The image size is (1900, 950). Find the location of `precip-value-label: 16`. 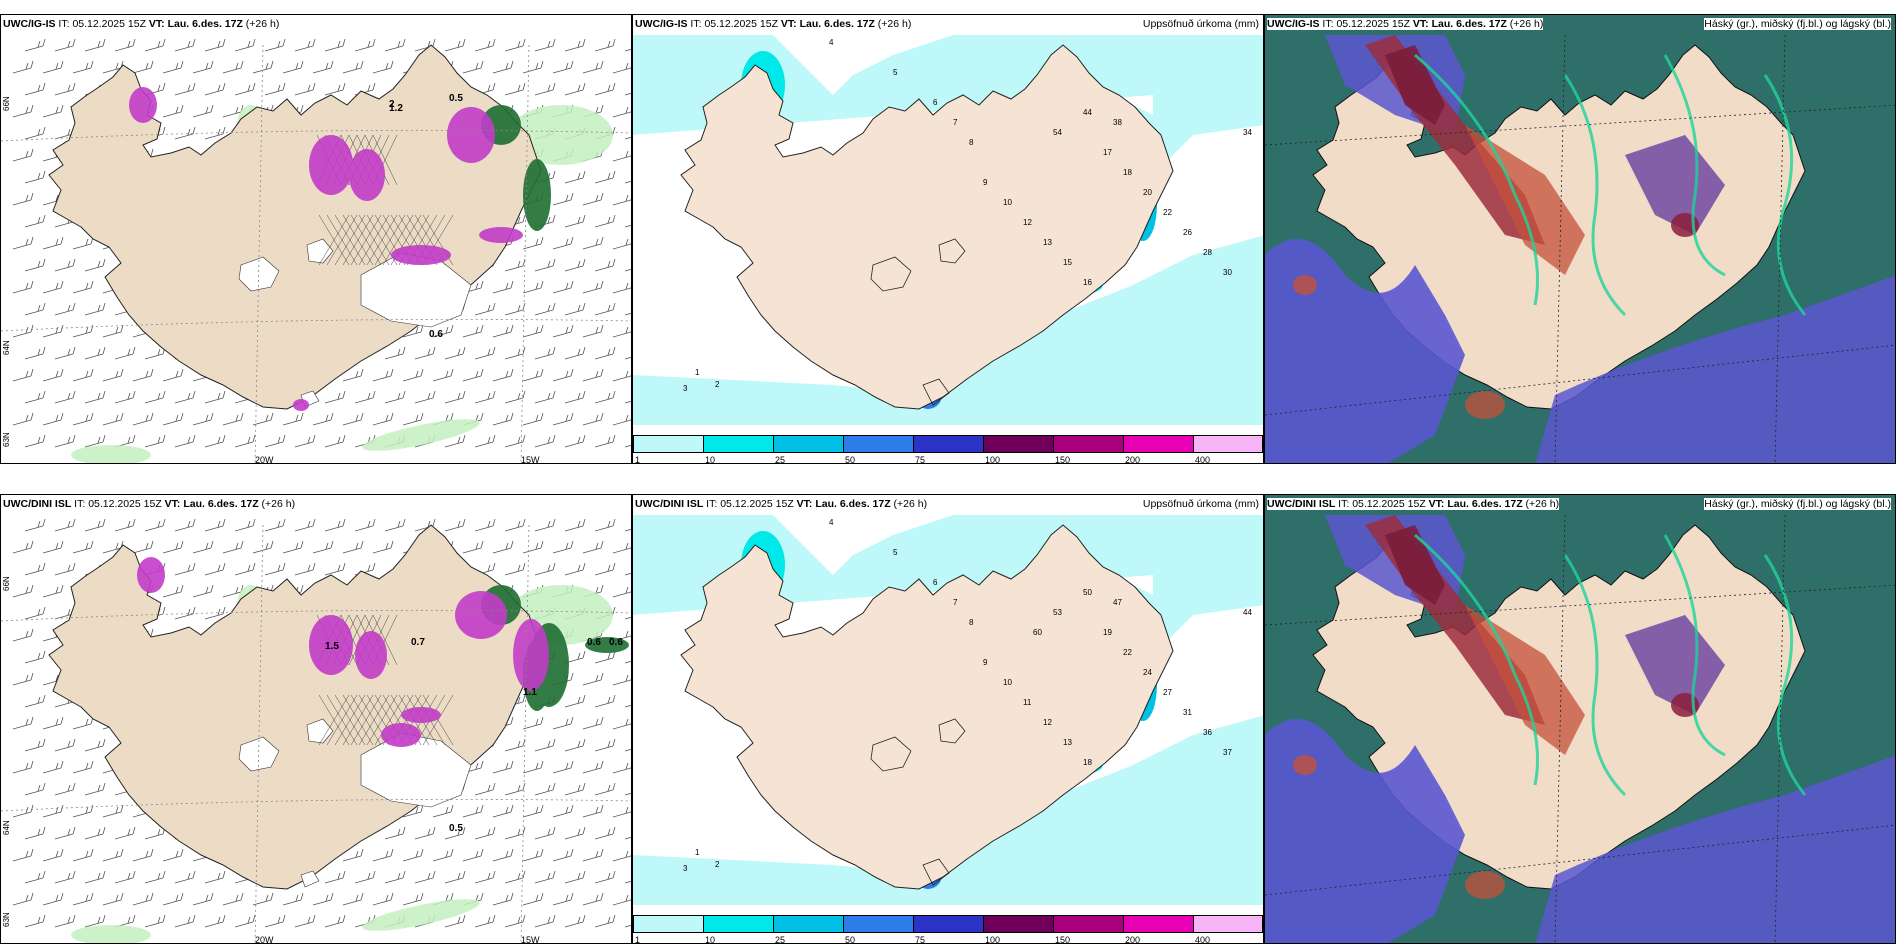

precip-value-label: 16 is located at coordinates (1087, 282).